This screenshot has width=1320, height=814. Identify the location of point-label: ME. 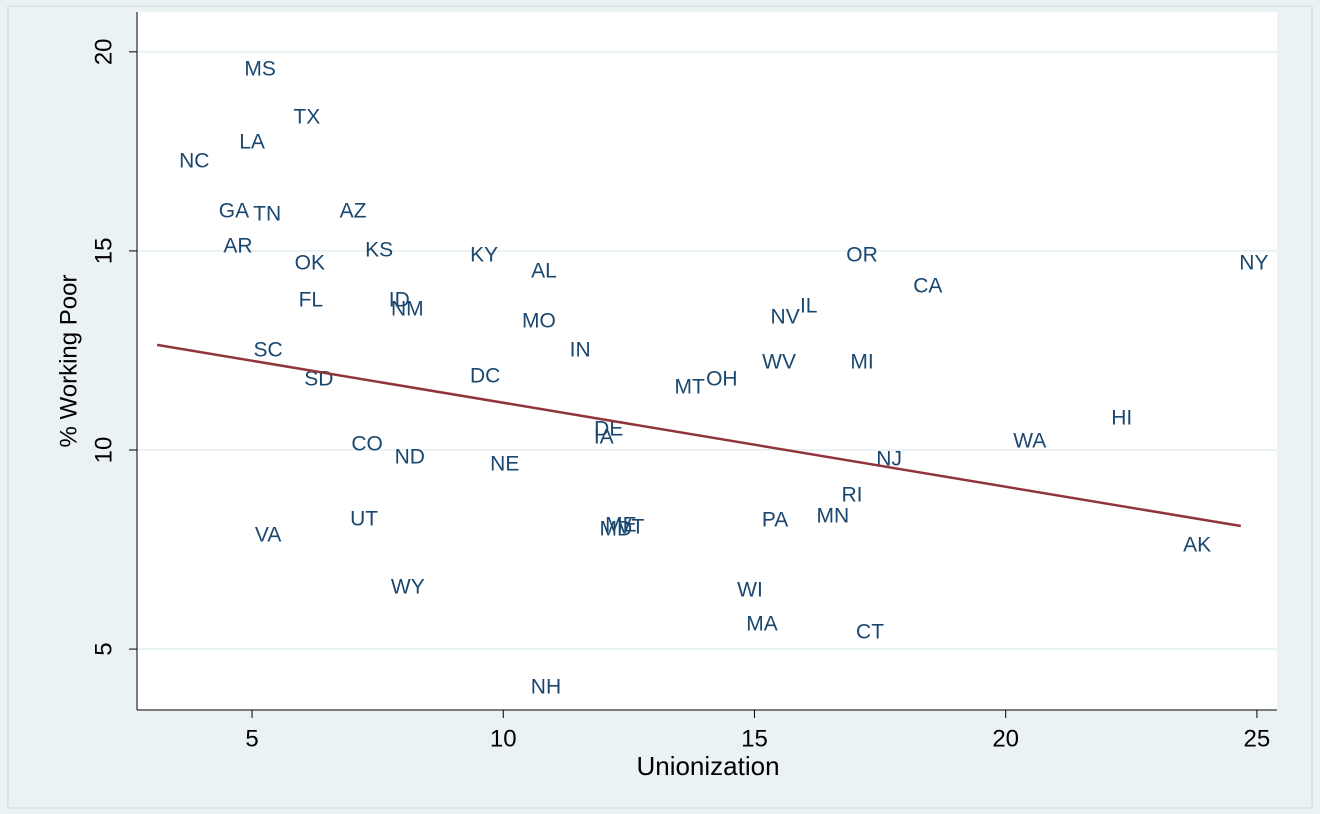
(621, 525).